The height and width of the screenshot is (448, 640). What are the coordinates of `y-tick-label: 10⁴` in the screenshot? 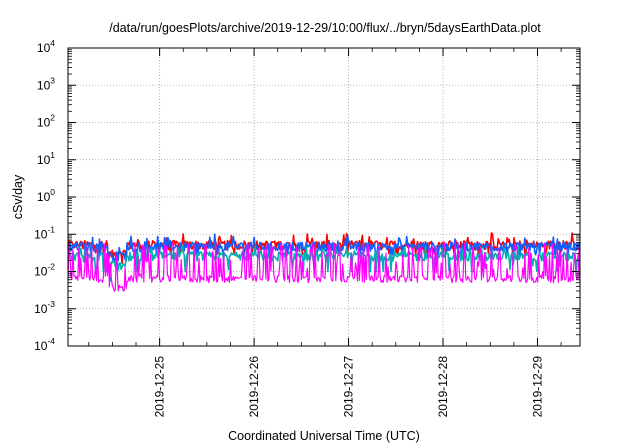 It's located at (46, 46).